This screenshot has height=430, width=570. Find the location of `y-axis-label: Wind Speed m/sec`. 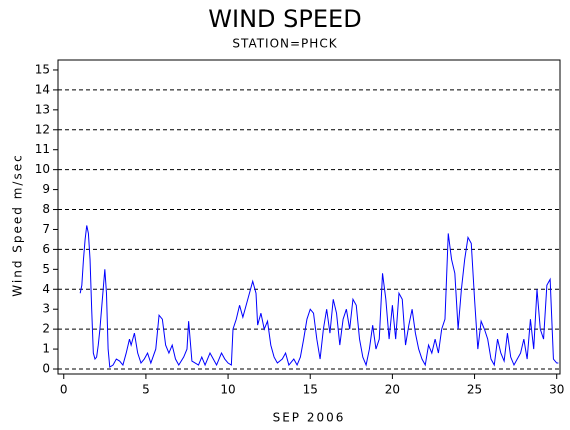

y-axis-label: Wind Speed m/sec is located at coordinates (18, 224).